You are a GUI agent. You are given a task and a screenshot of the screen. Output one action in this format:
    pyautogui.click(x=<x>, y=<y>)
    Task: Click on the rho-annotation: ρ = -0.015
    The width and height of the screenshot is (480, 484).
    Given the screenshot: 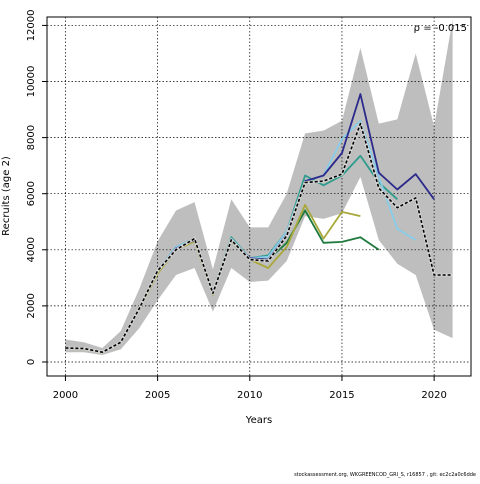 What is the action you would take?
    pyautogui.click(x=440, y=28)
    